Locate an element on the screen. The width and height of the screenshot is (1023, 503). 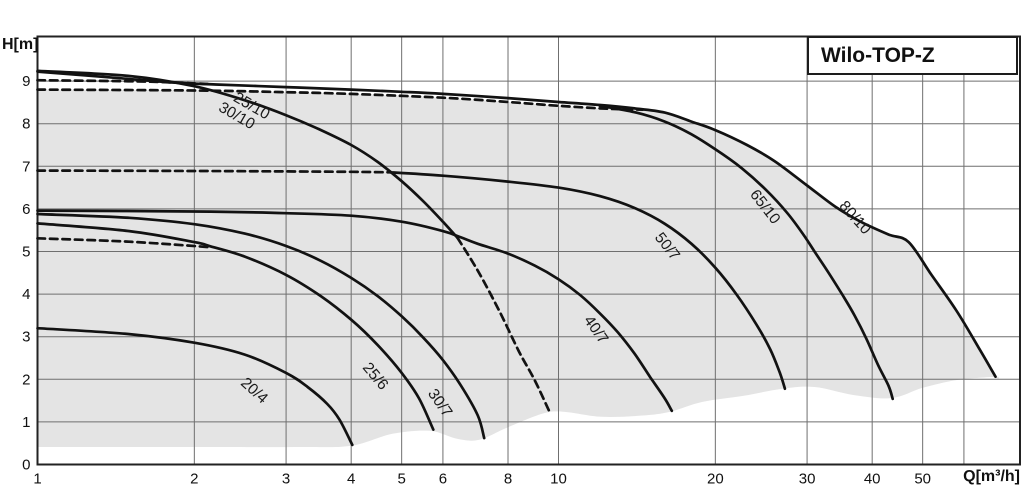
chart-title-box: Wilo-TOP-Z is located at coordinates (912, 55).